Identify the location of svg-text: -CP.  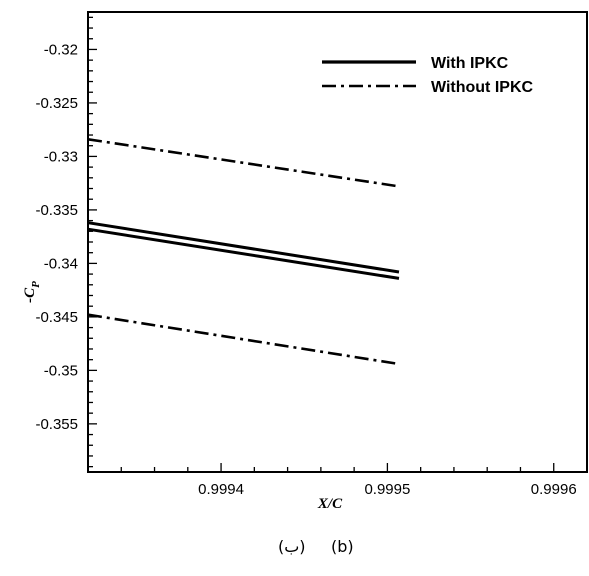
(32, 292).